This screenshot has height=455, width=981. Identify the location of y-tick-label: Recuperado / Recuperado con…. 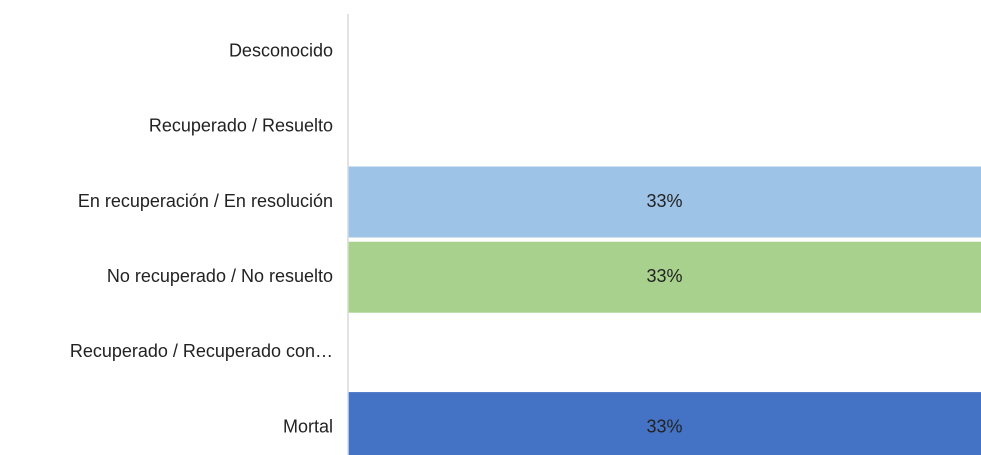
(201, 351).